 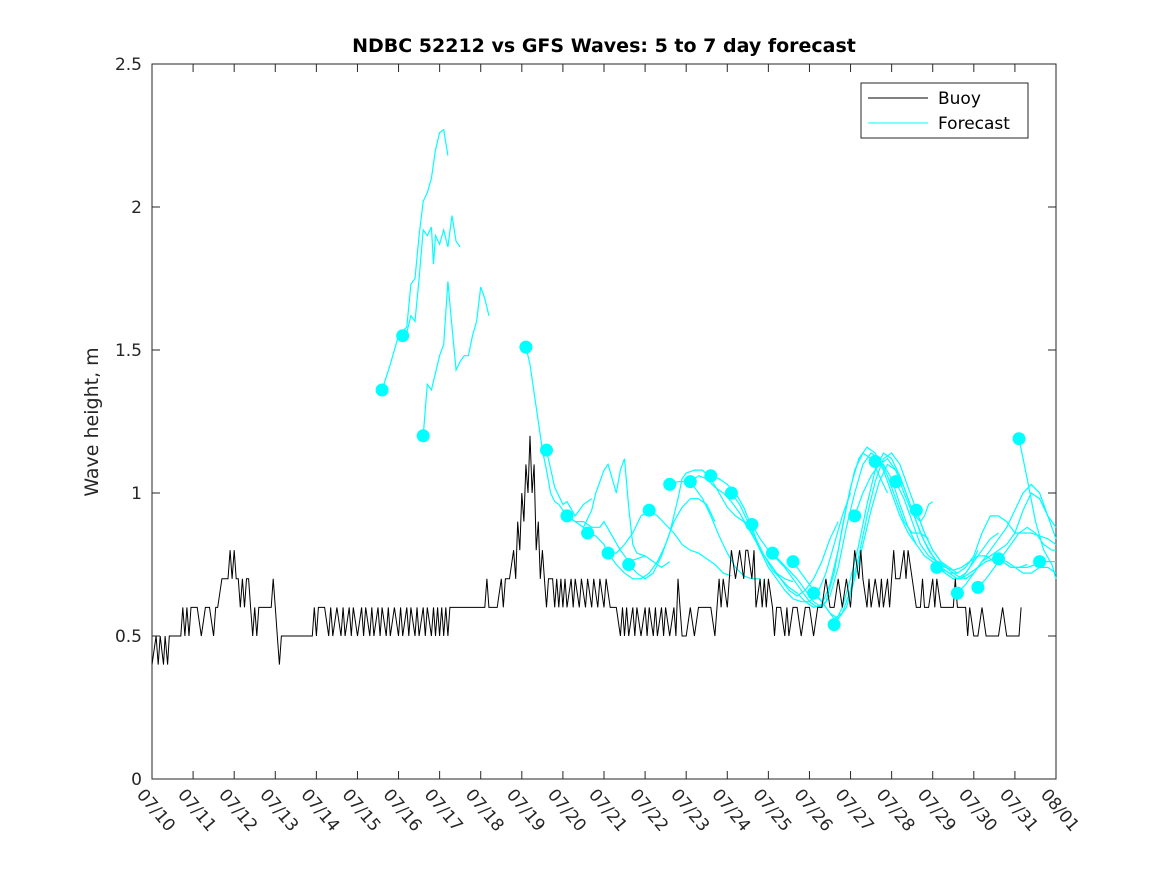 I want to click on legend-label-forecast: Forecast, so click(x=974, y=124).